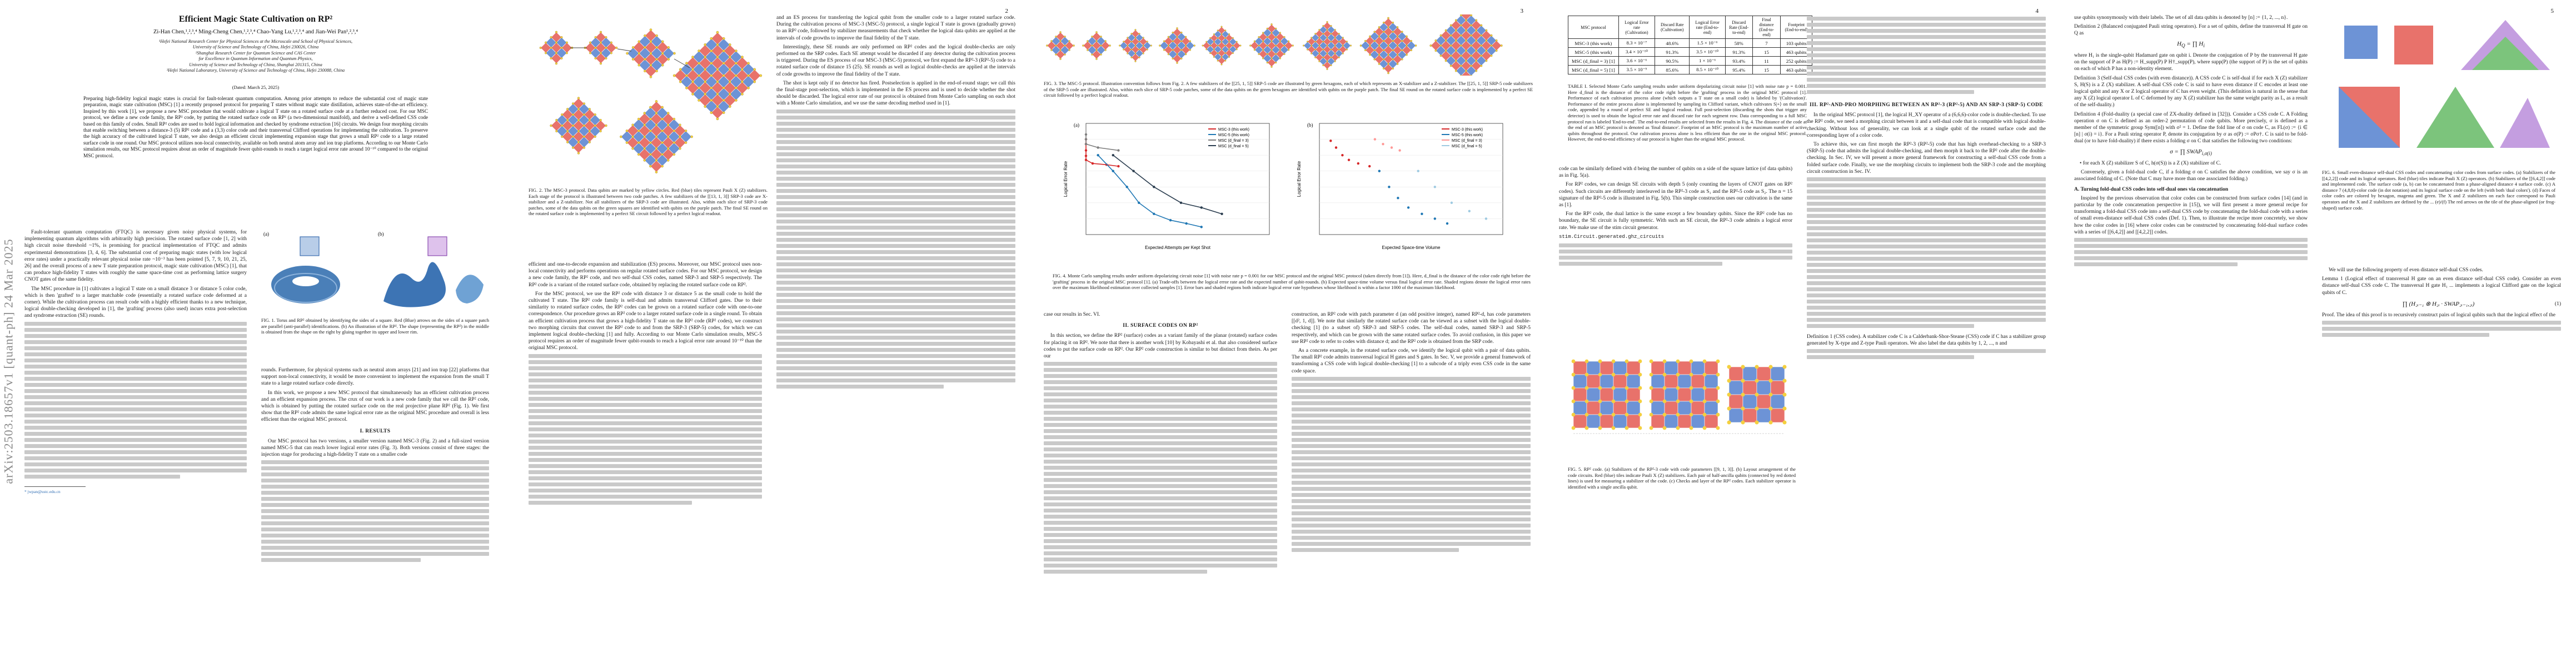  Describe the element at coordinates (1707, 69) in the screenshot. I see `table-cell: 8.5 × 10⁻¹⁰` at that location.